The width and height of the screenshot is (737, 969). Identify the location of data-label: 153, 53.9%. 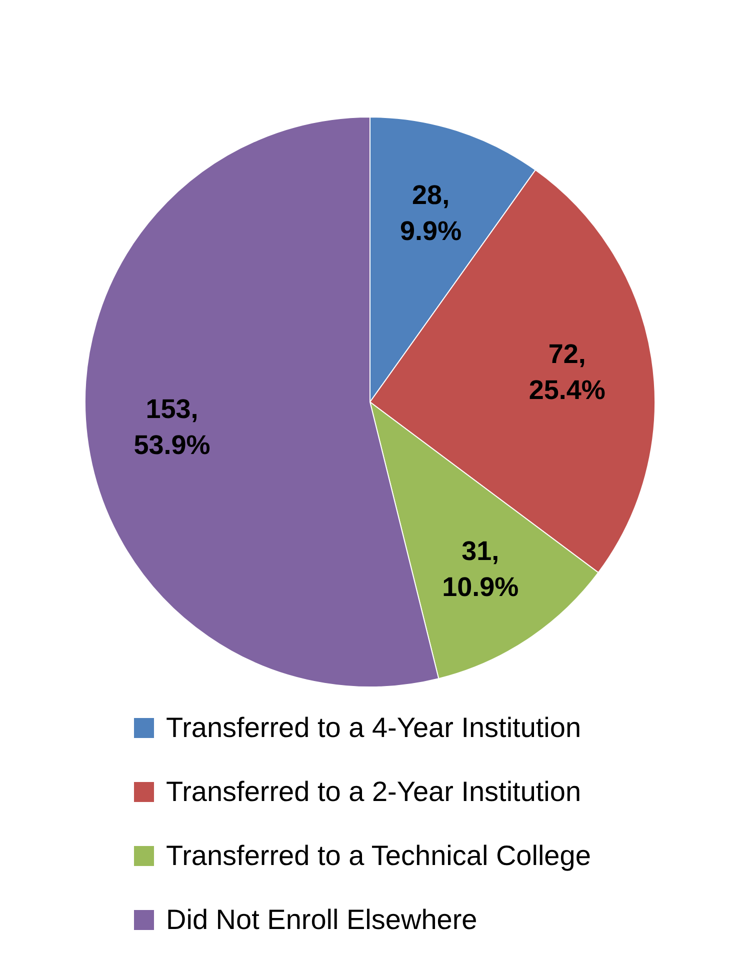
(172, 427).